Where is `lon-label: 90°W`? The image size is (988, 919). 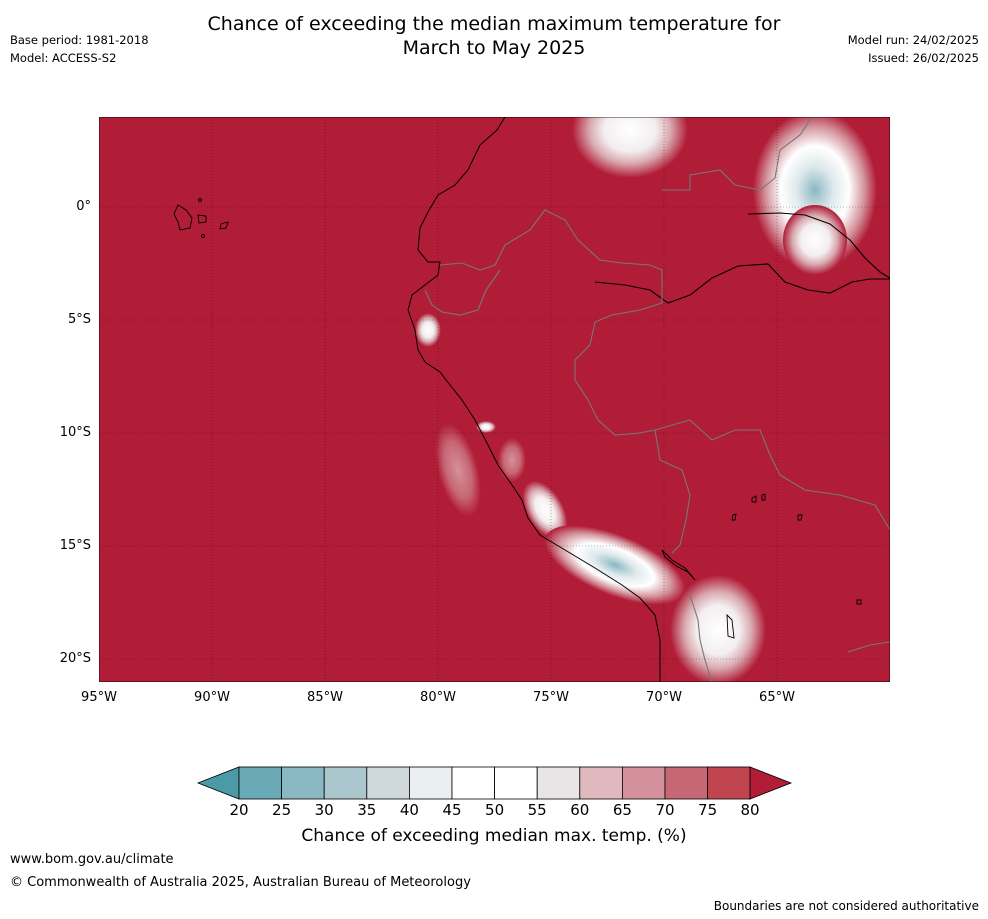
lon-label: 90°W is located at coordinates (212, 697).